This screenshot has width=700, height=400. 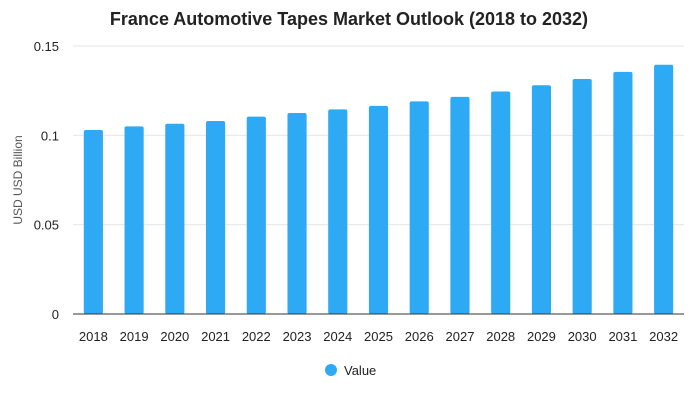 I want to click on bar-2021, so click(x=215, y=217).